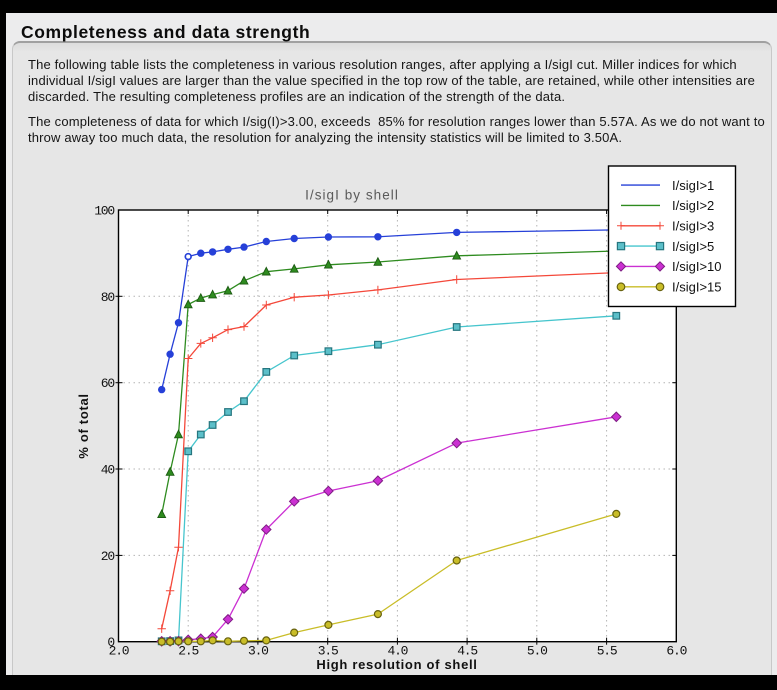 The image size is (777, 690). I want to click on svg-text: % of total, so click(83, 426).